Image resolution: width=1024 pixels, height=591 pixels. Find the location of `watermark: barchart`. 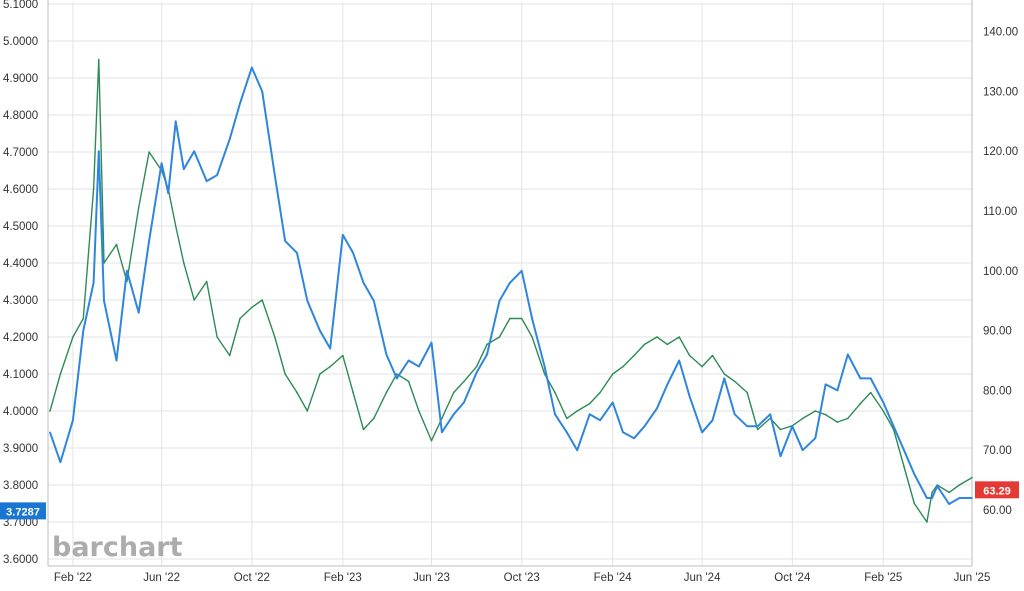

watermark: barchart is located at coordinates (117, 547).